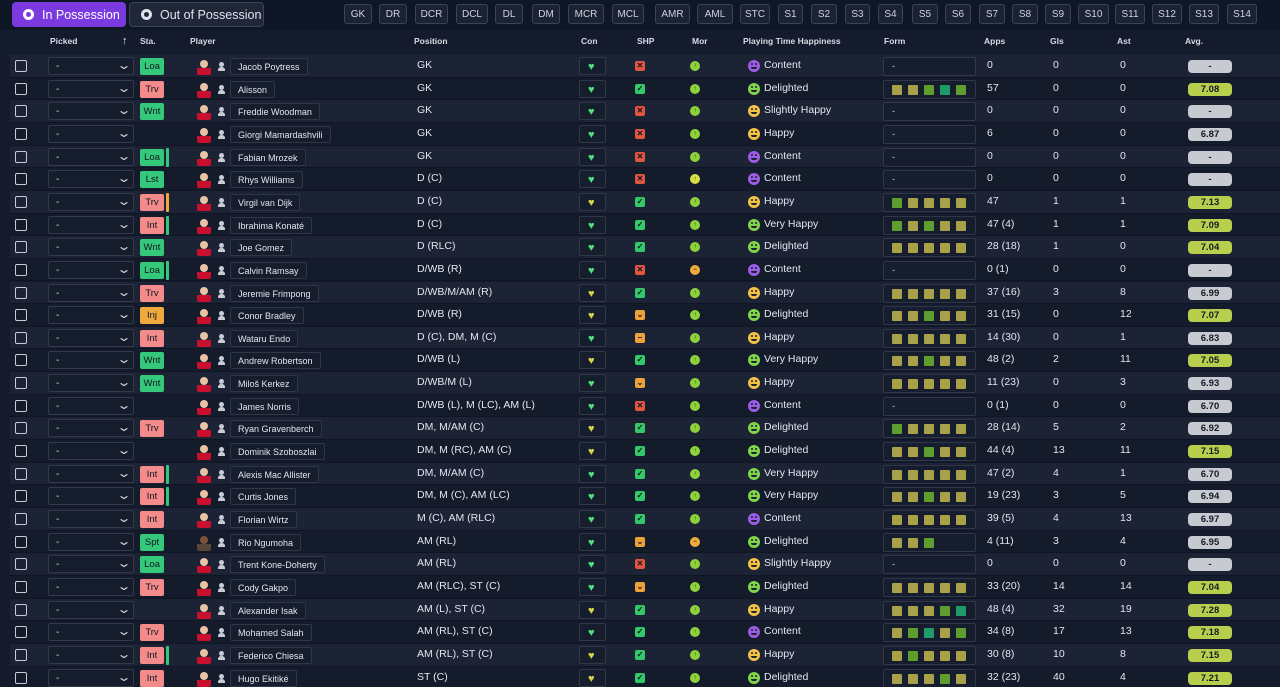  I want to click on player-name: Virgil van Dijk, so click(265, 202).